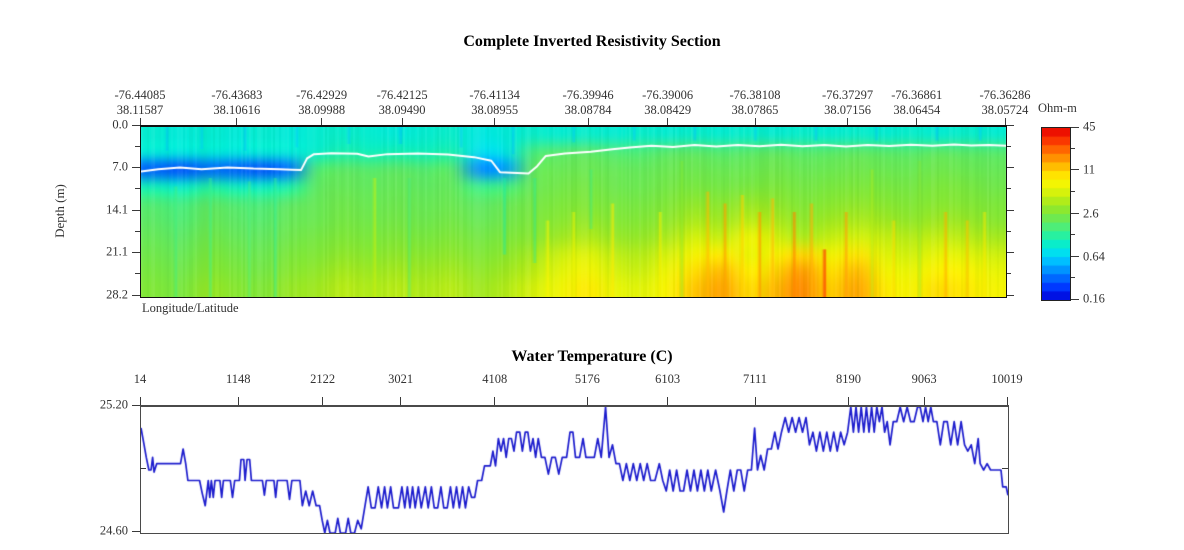  Describe the element at coordinates (592, 41) in the screenshot. I see `resistivity-title: Complete Inverted Resistivity Section` at that location.